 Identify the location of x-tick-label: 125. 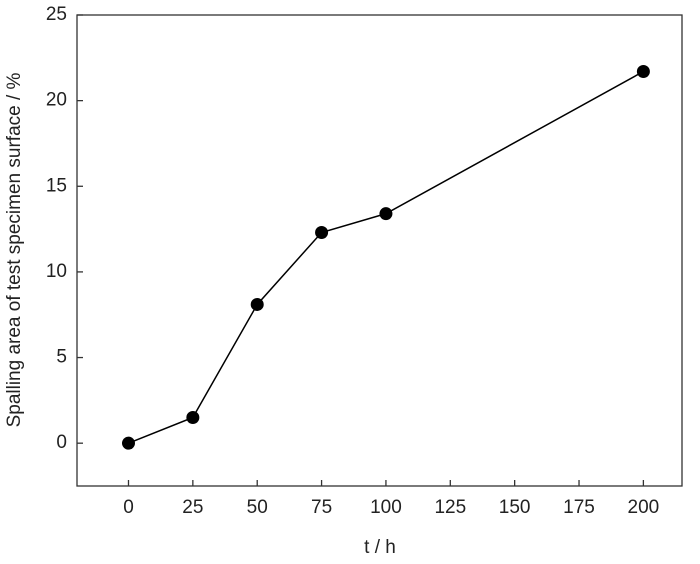
(450, 507).